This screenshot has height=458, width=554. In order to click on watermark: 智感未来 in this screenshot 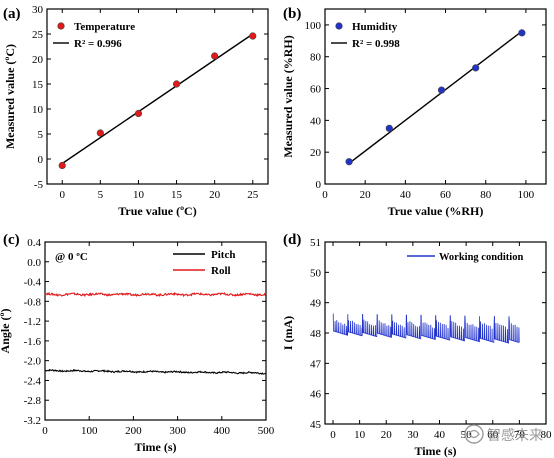, I will do `click(503, 434)`.